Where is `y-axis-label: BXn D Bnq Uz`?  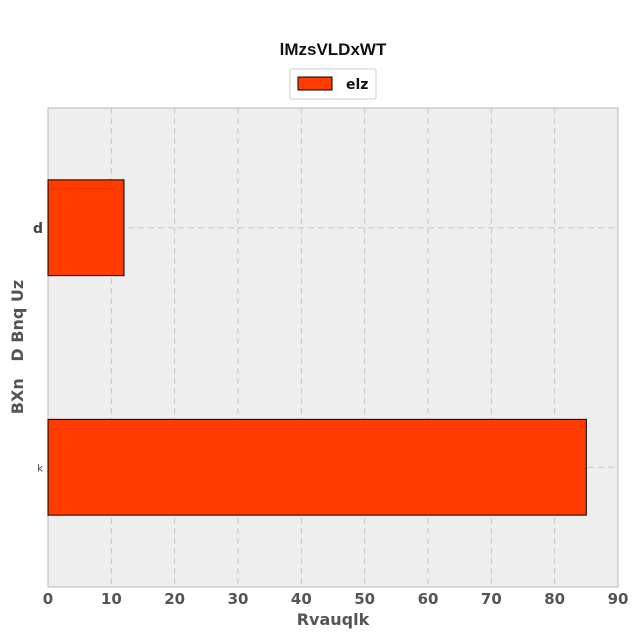
y-axis-label: BXn D Bnq Uz is located at coordinates (17, 347).